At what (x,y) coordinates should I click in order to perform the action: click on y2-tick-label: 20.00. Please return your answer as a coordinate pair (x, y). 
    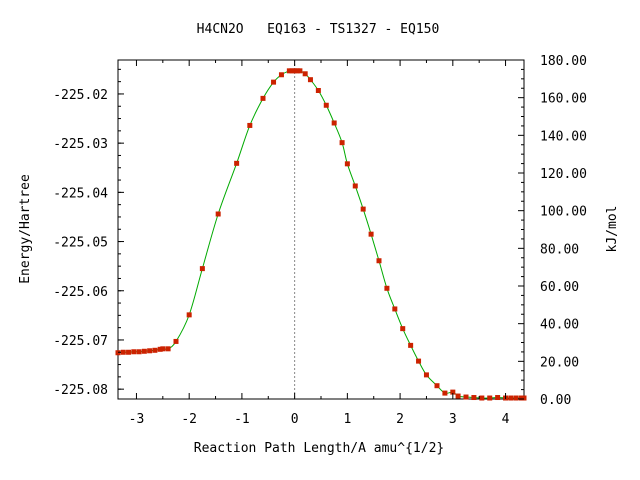
    Looking at the image, I should click on (559, 362).